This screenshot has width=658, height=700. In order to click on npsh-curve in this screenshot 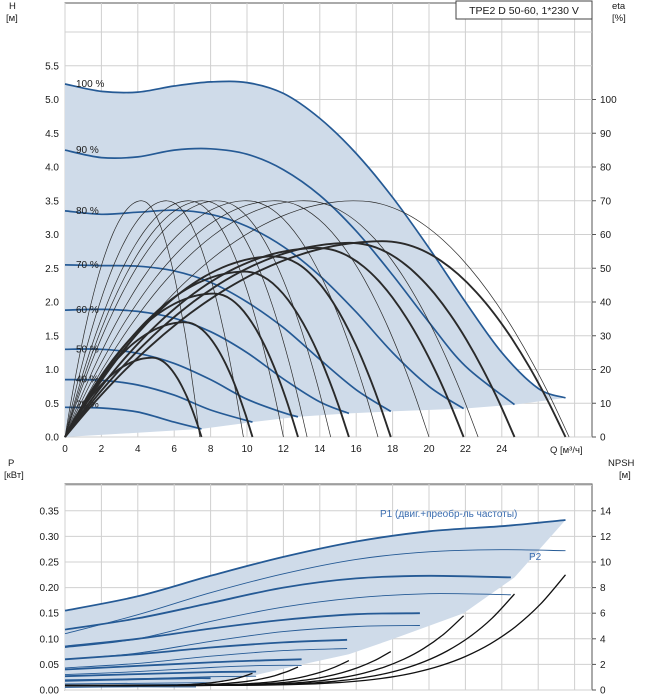, I will do `click(315, 630)`.